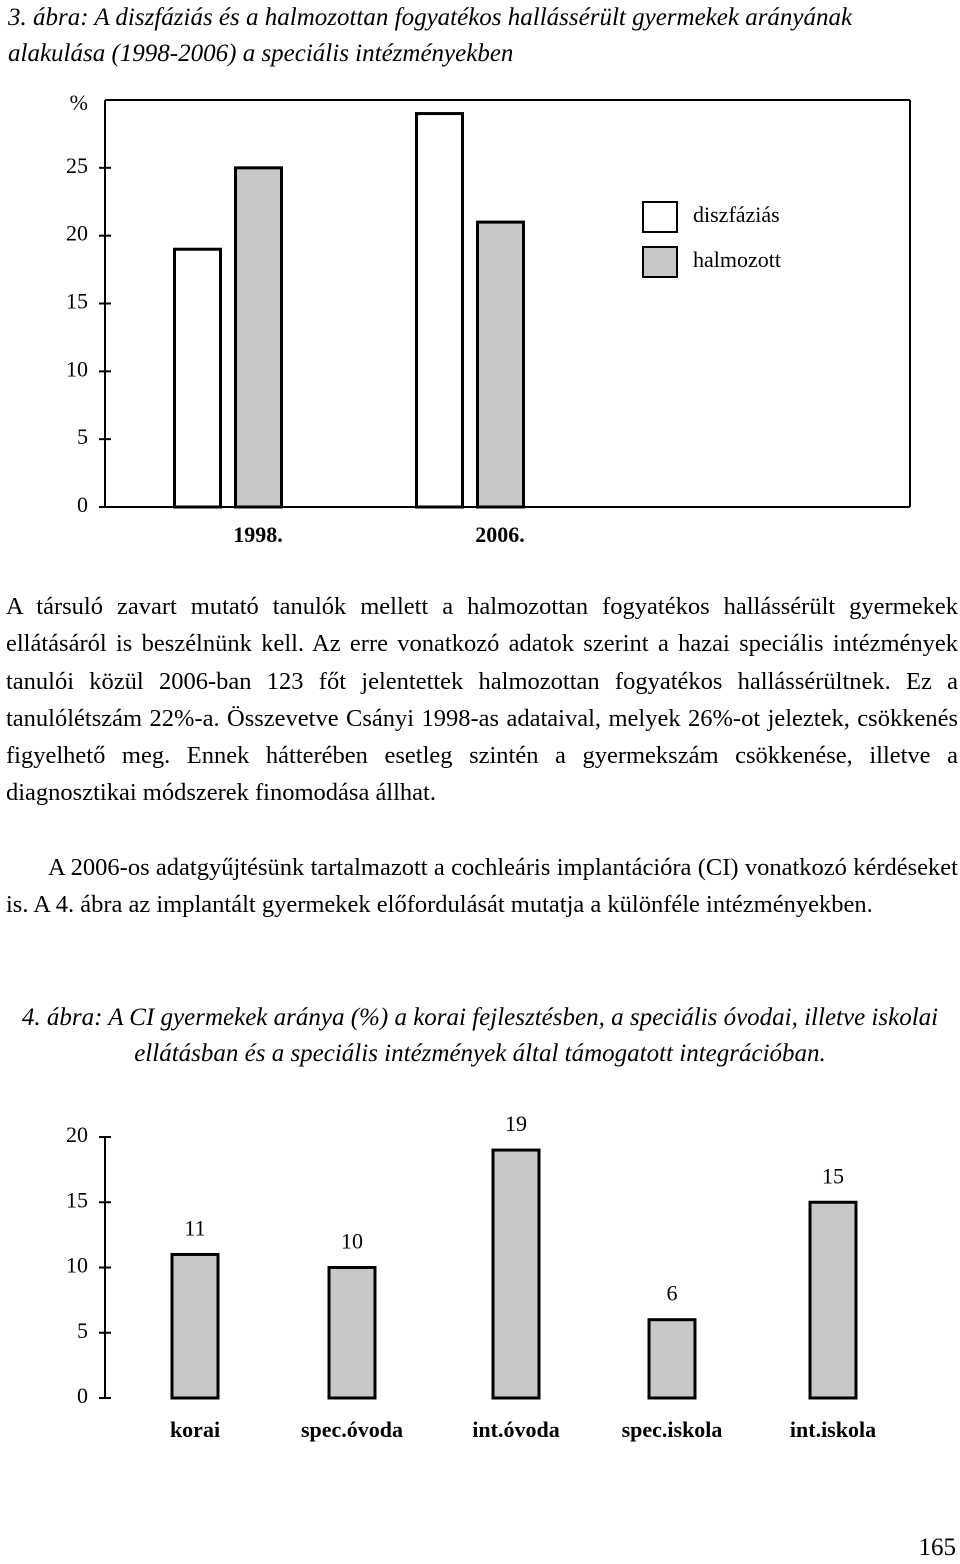  I want to click on x-tick-label: 2006., so click(500, 534).